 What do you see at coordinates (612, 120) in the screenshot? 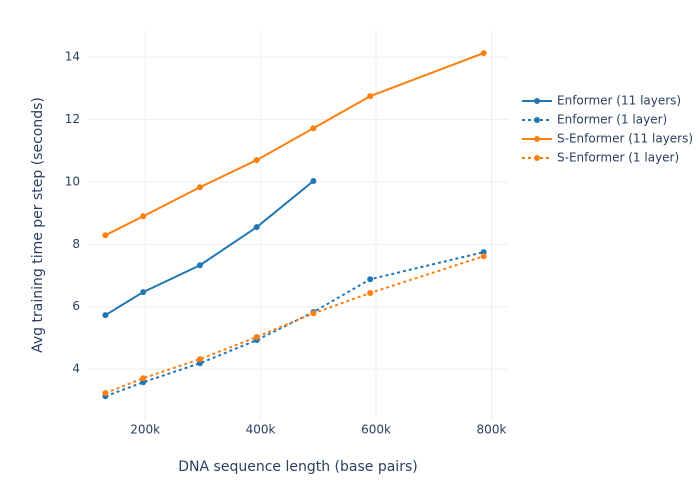
I see `legend-label: Enformer (1 layer)` at bounding box center [612, 120].